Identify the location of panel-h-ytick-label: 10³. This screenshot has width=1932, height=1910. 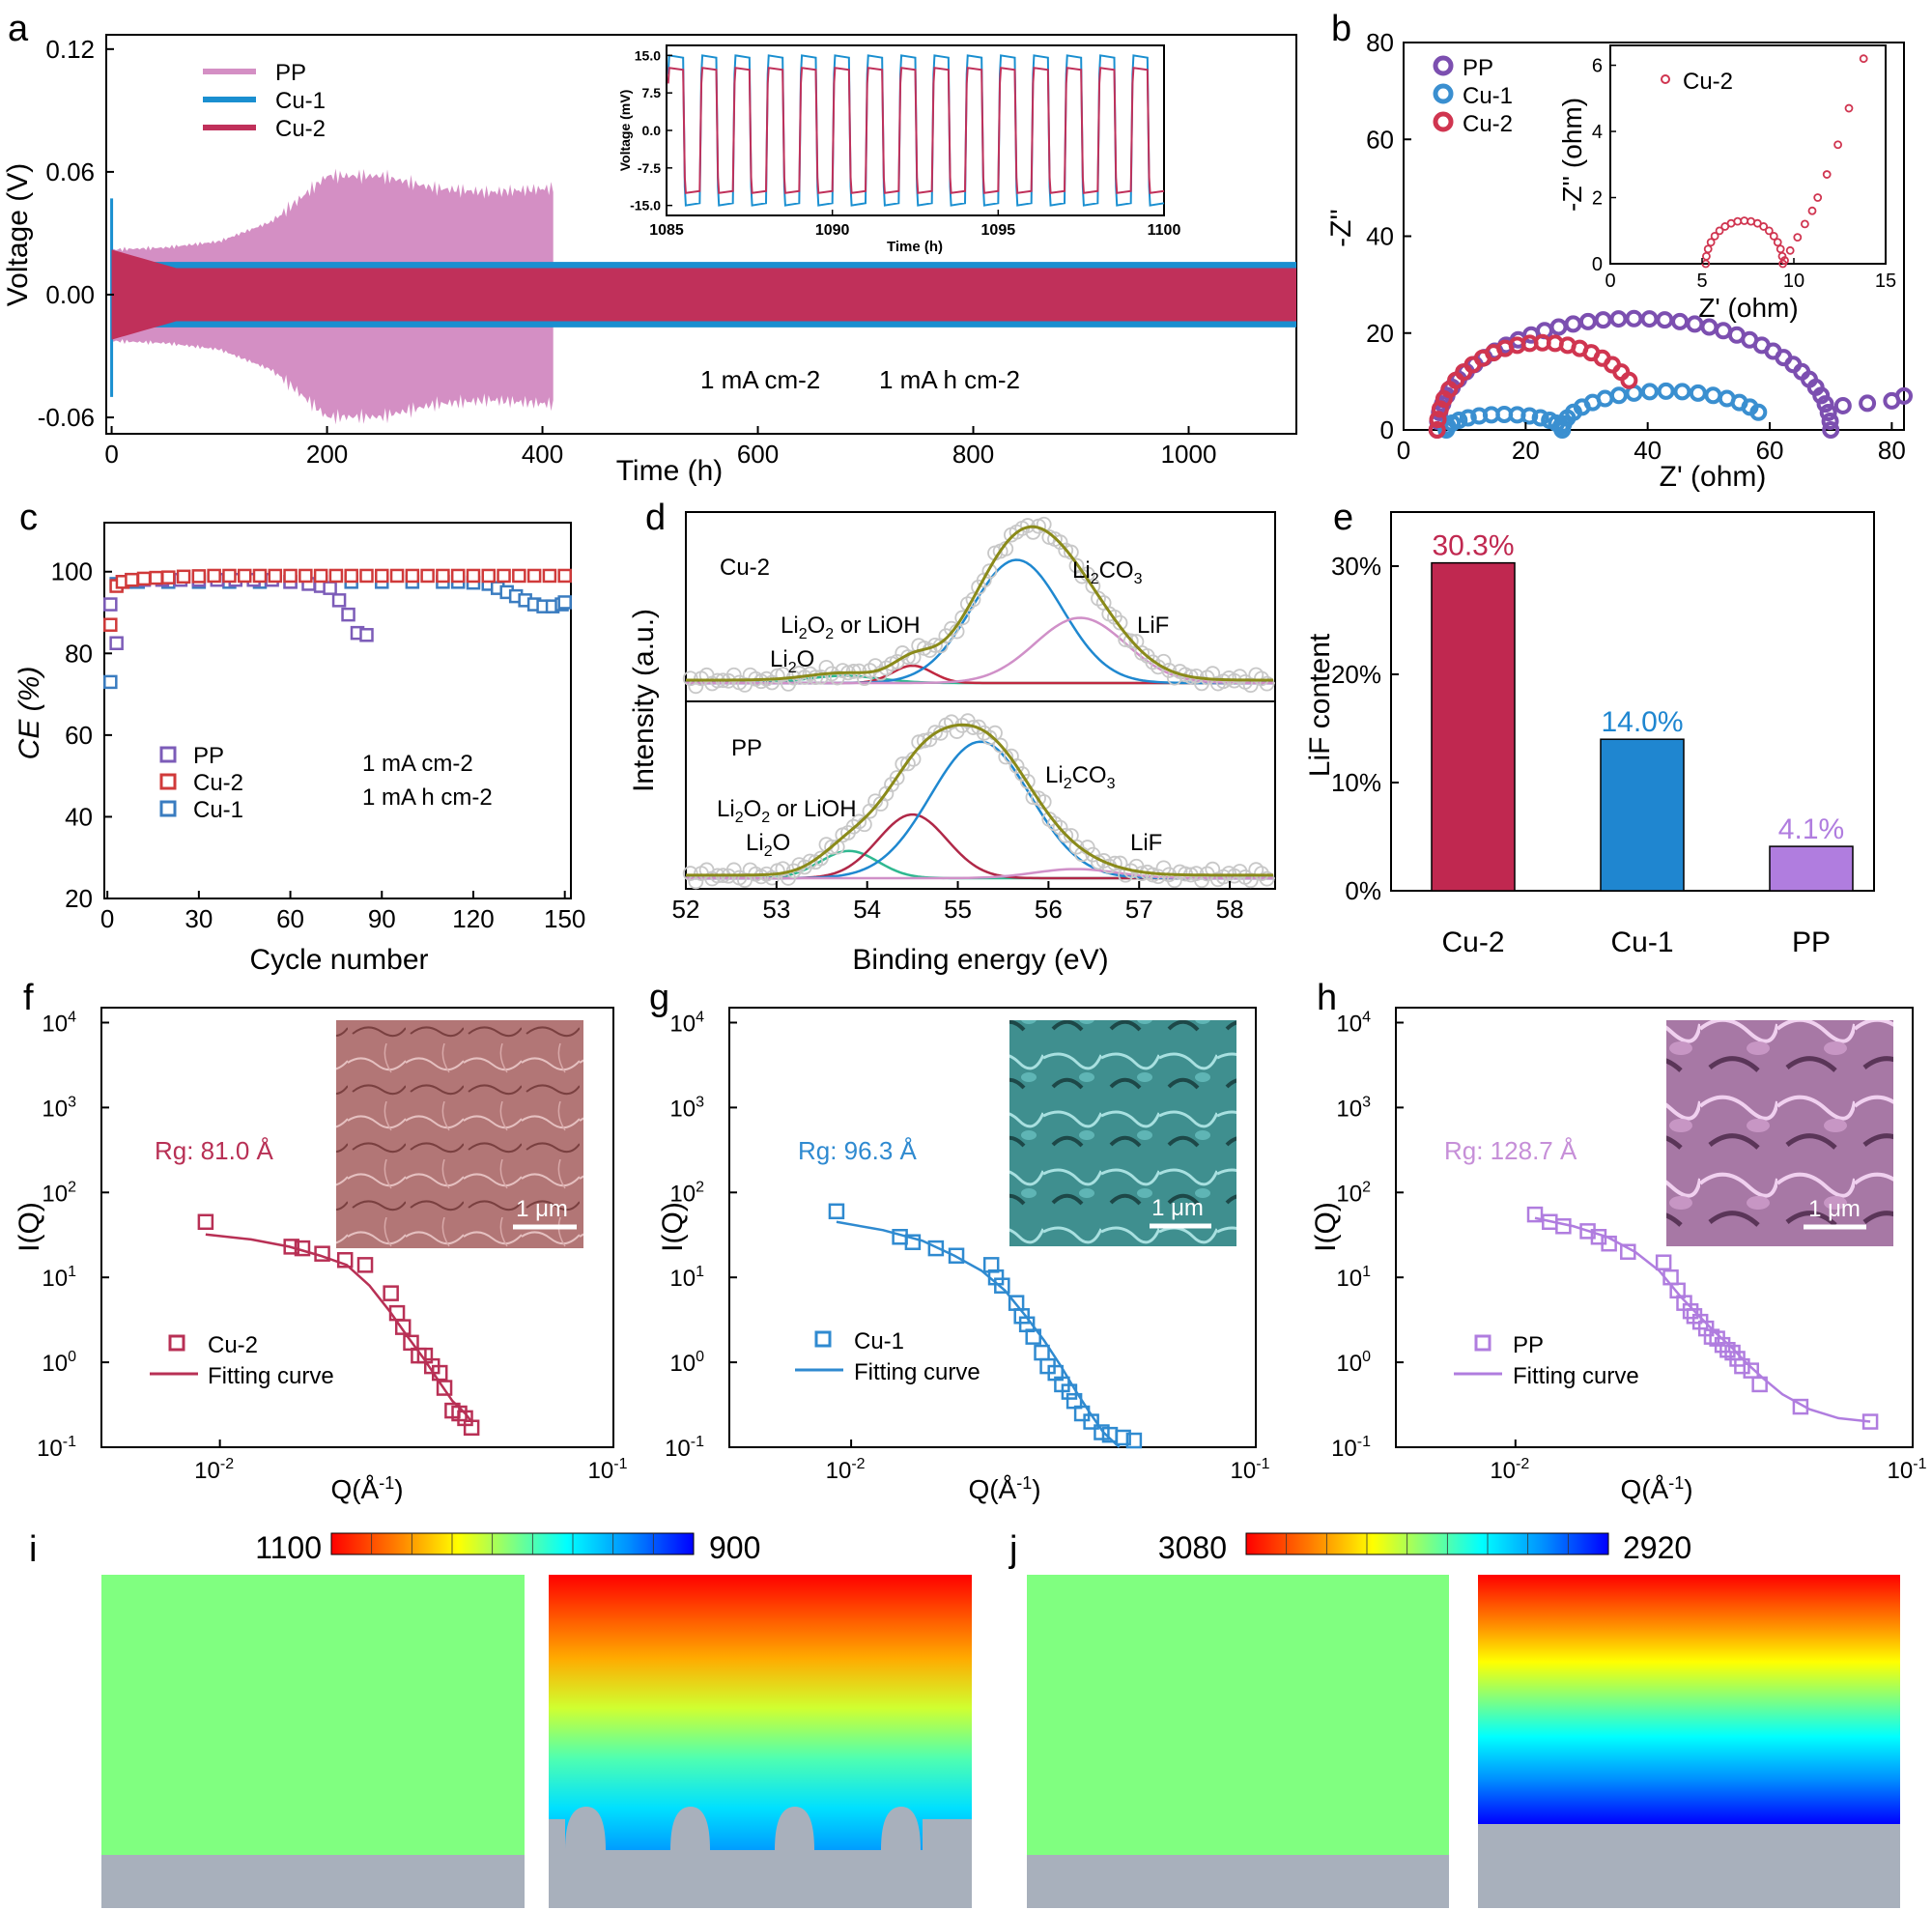
(1353, 1108).